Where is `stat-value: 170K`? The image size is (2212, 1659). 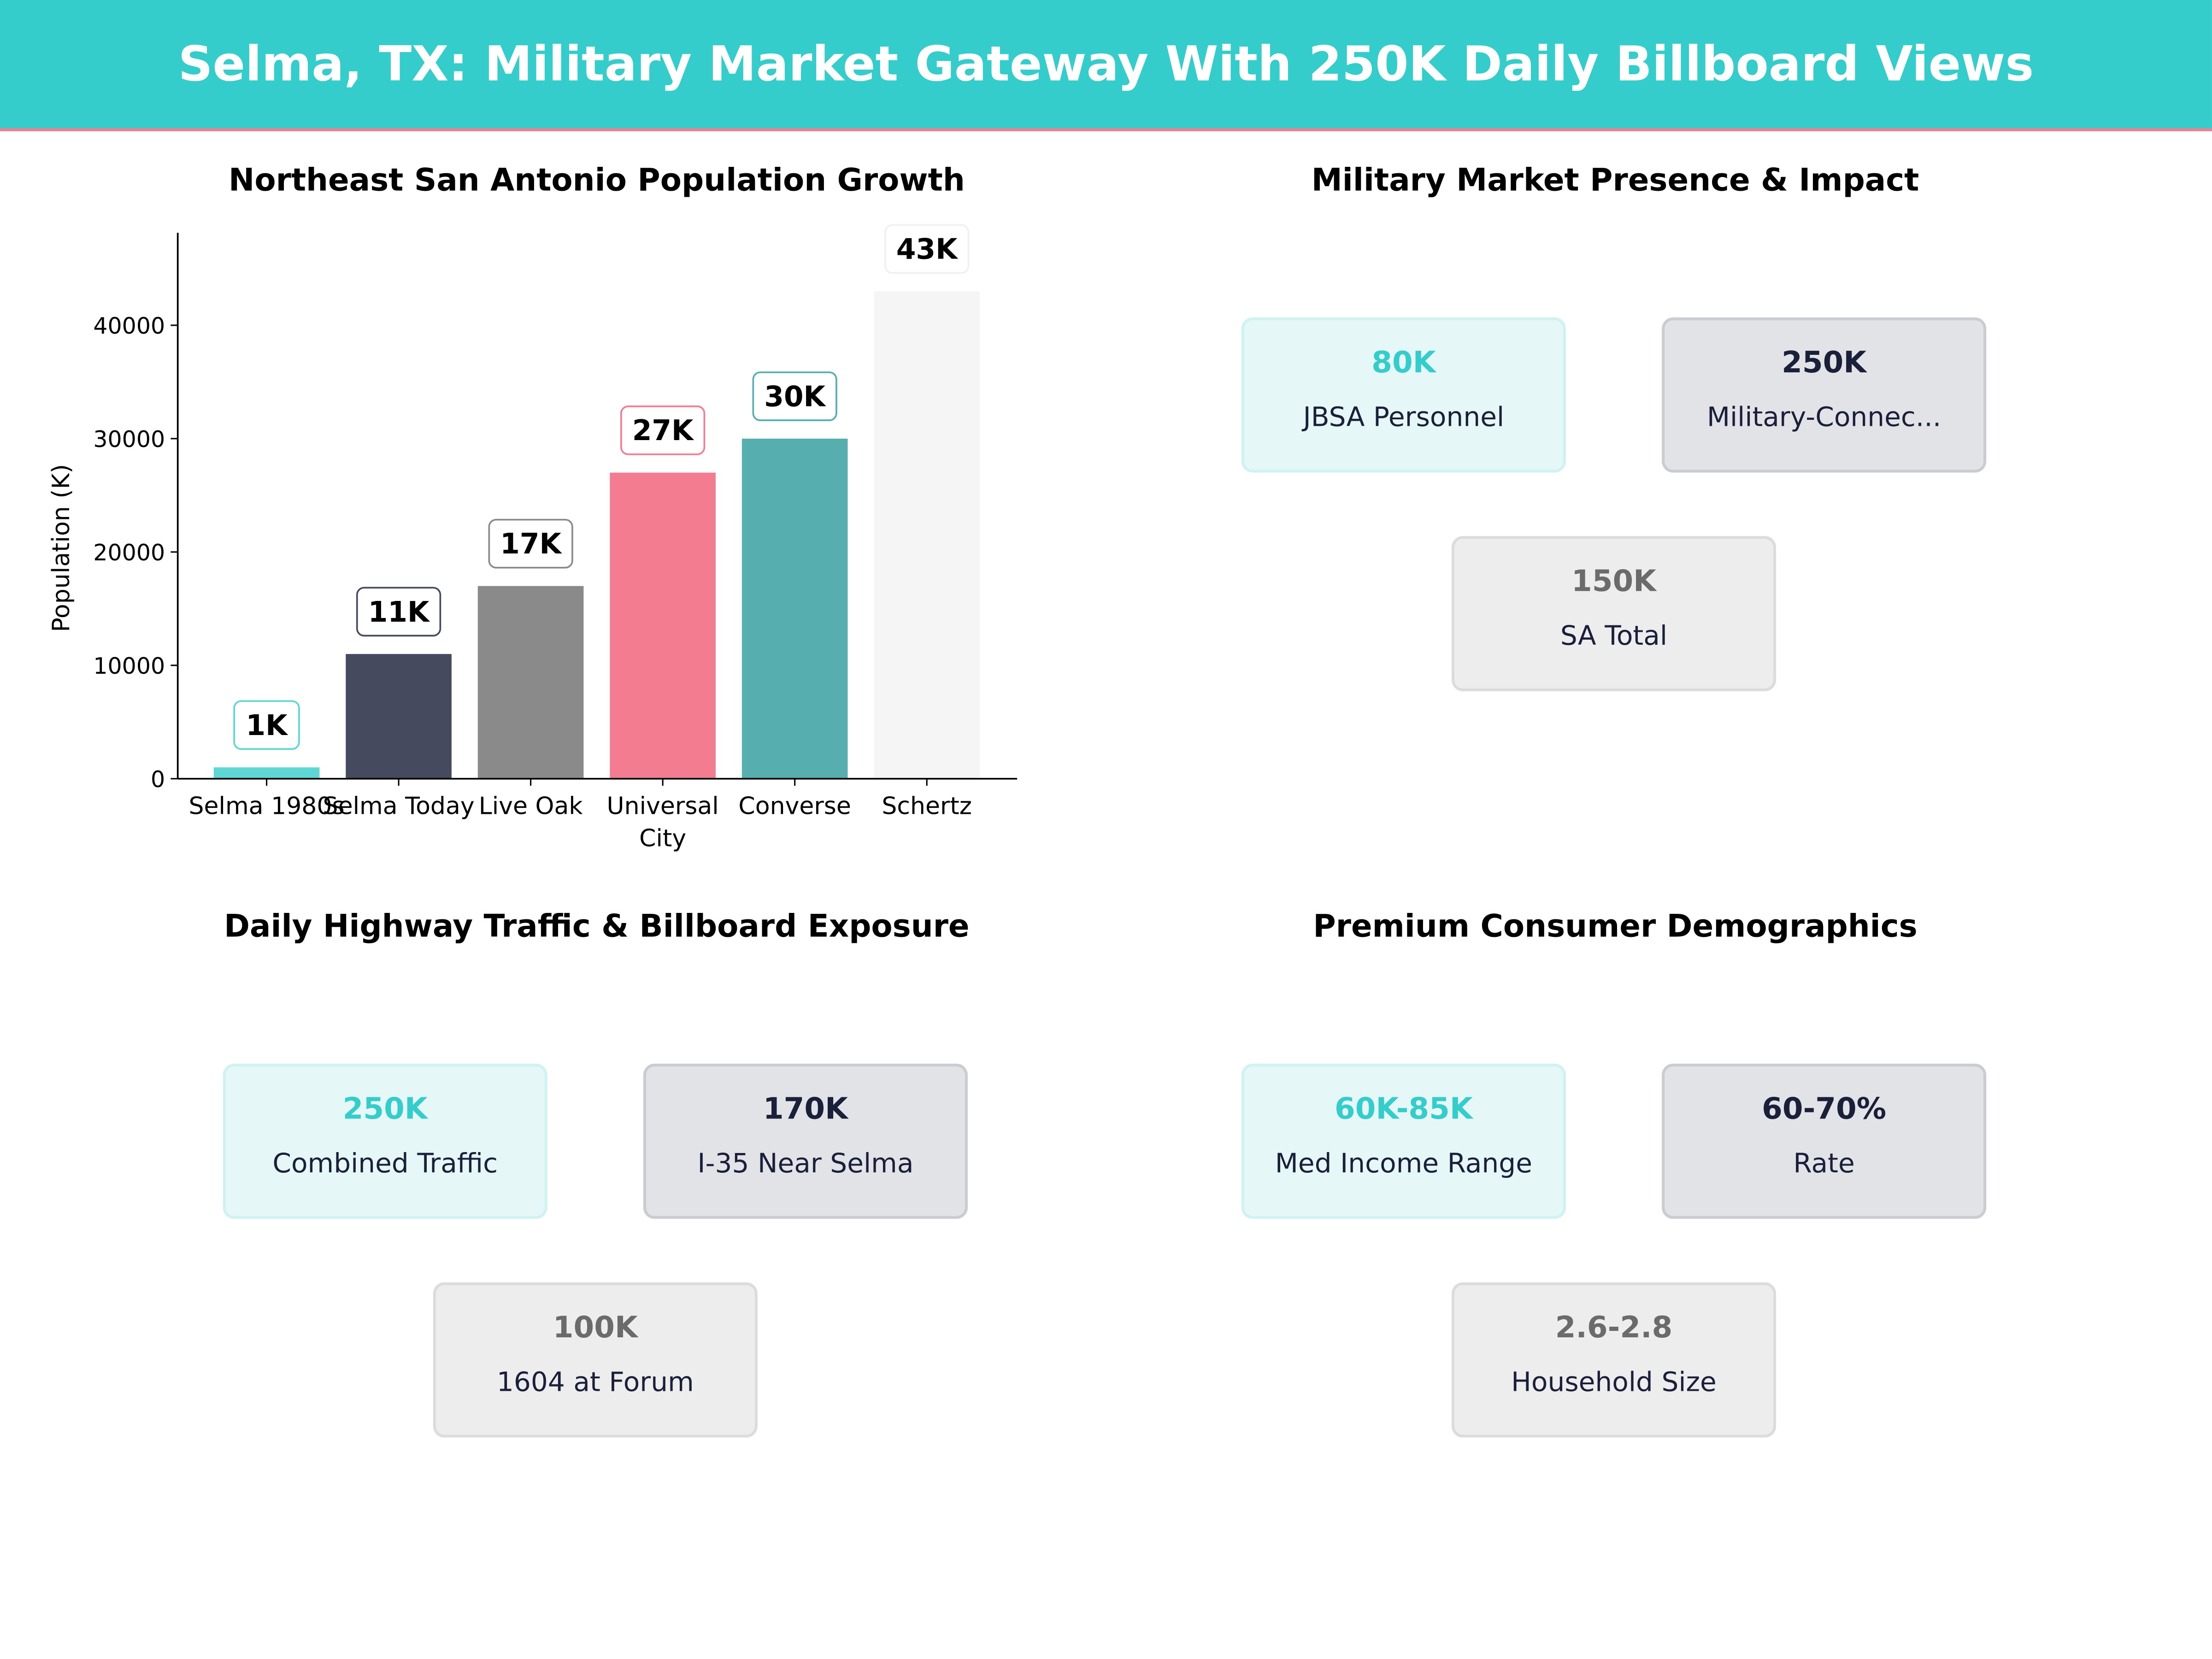 stat-value: 170K is located at coordinates (805, 1109).